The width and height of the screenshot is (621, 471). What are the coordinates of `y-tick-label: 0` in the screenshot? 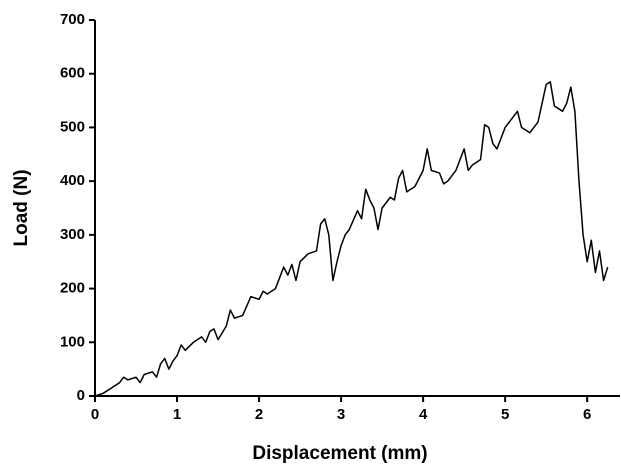 It's located at (81, 395).